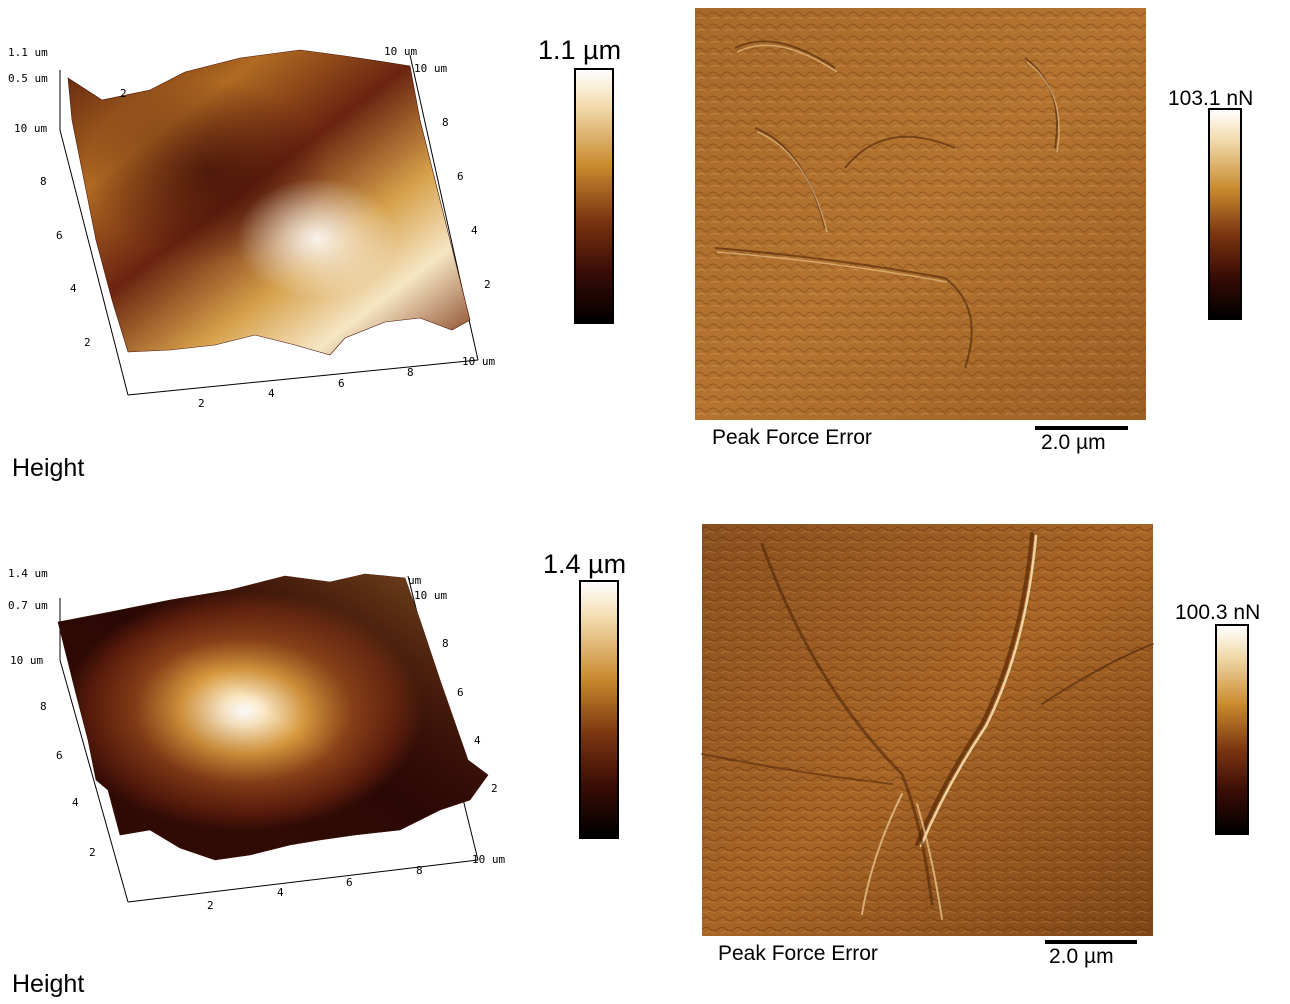  Describe the element at coordinates (28, 78) in the screenshot. I see `z-tick-mid: 0.5 um` at that location.